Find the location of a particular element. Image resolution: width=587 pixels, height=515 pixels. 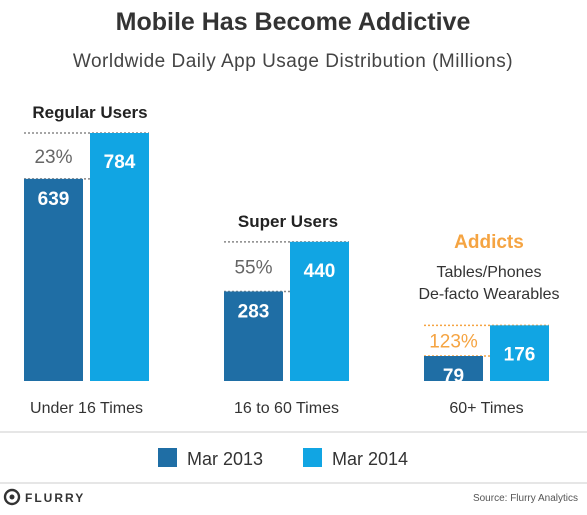

bar-value-label: 784 is located at coordinates (120, 162).